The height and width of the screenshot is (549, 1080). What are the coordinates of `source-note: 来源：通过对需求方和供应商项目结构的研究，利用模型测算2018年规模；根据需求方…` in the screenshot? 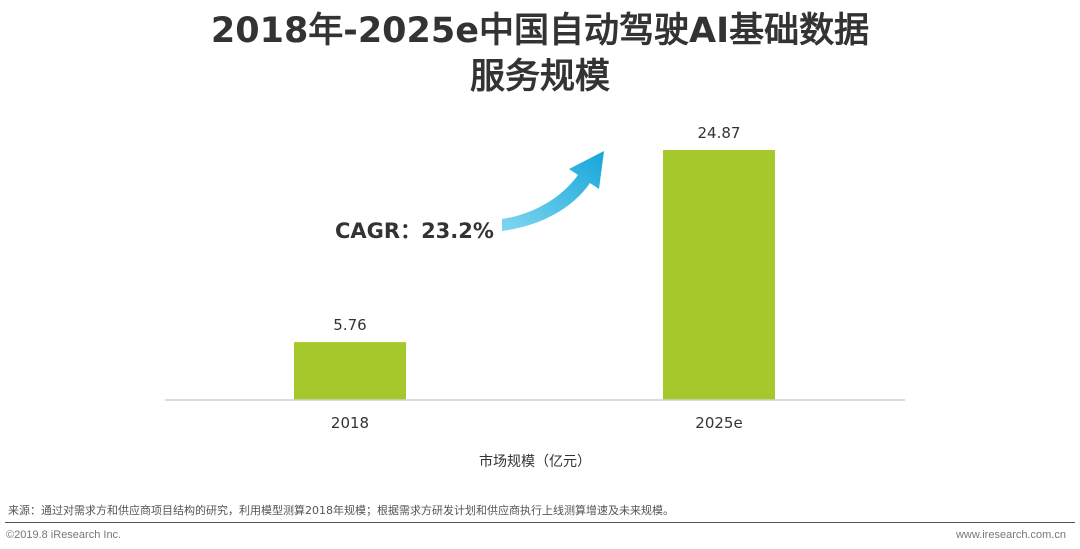 It's located at (341, 510).